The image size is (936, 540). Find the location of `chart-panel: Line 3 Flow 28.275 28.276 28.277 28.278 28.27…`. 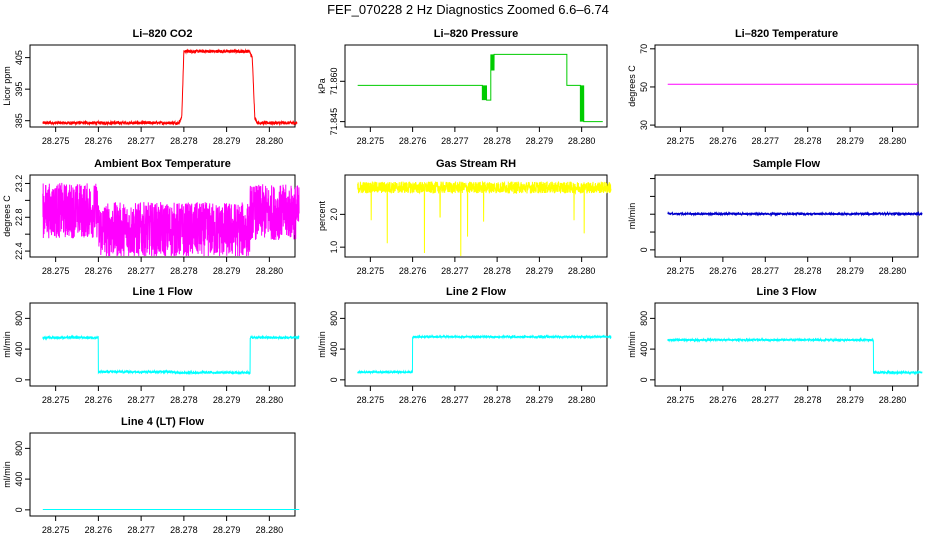

chart-panel: Line 3 Flow 28.275 28.276 28.277 28.278 28.27… is located at coordinates (775, 345).